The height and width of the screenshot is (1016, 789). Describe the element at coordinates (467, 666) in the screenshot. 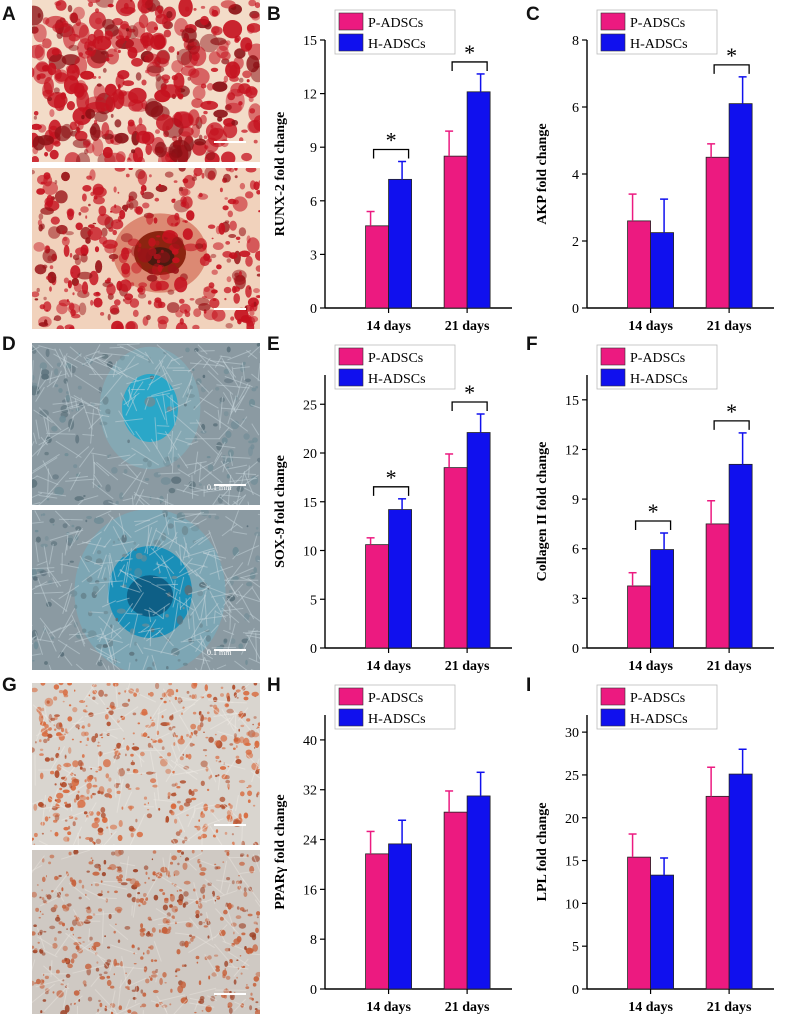

I see `x-tick-label: 21 days` at that location.